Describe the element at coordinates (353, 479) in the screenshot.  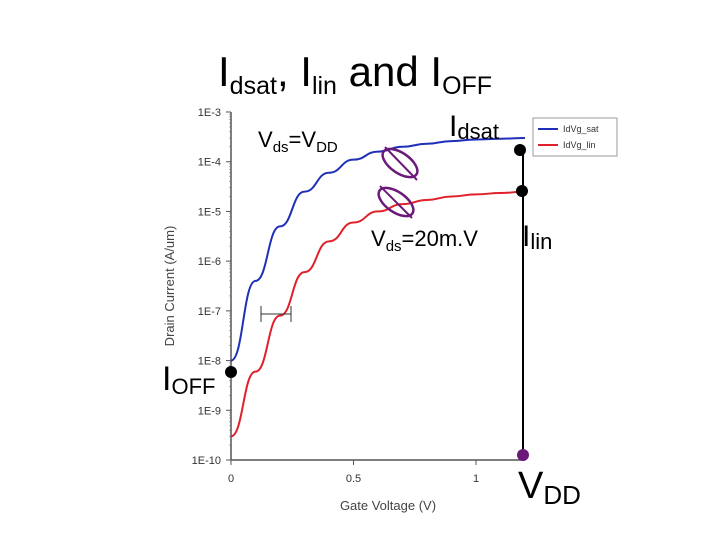
I see `x-tick-label: 0.5` at that location.